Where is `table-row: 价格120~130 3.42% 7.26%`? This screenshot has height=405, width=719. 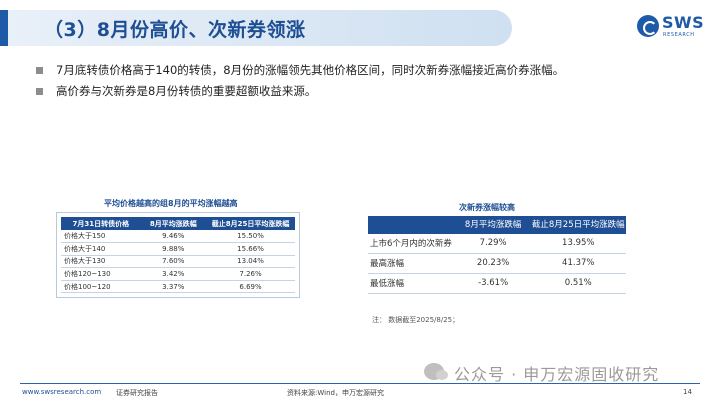
table-row: 价格120~130 3.42% 7.26% is located at coordinates (178, 274).